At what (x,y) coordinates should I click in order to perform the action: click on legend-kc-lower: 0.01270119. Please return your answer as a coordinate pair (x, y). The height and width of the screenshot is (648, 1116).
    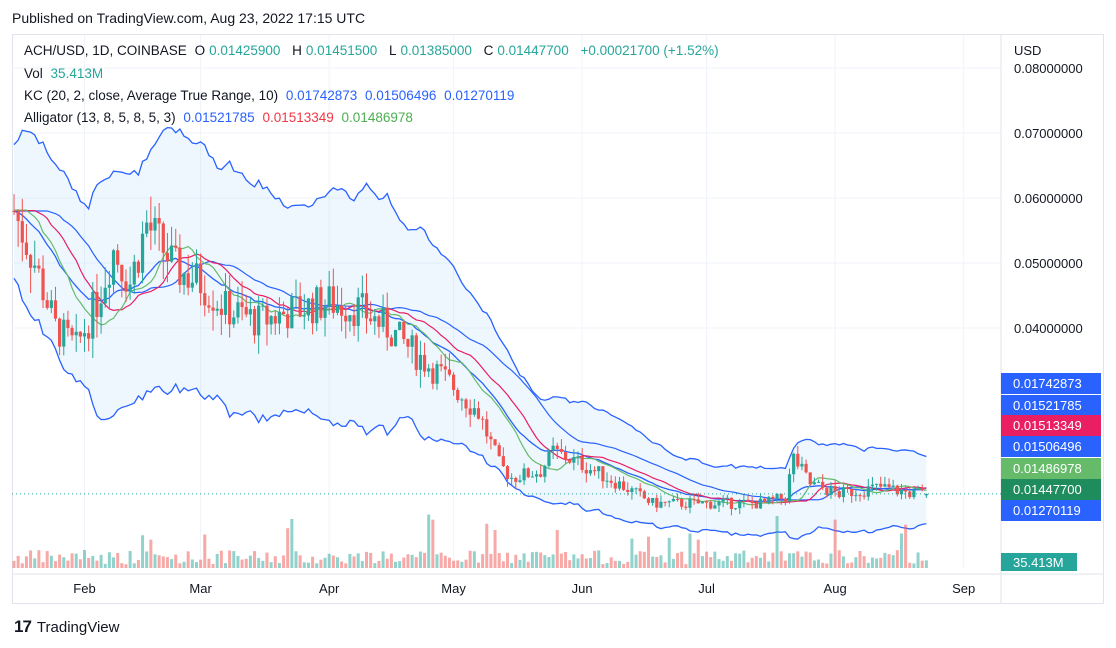
    Looking at the image, I should click on (479, 95).